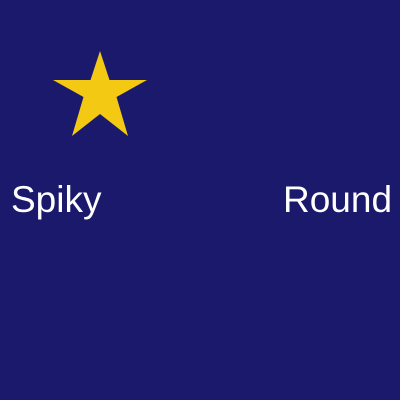 The width and height of the screenshot is (400, 400). I want to click on round-label: Round, so click(338, 199).